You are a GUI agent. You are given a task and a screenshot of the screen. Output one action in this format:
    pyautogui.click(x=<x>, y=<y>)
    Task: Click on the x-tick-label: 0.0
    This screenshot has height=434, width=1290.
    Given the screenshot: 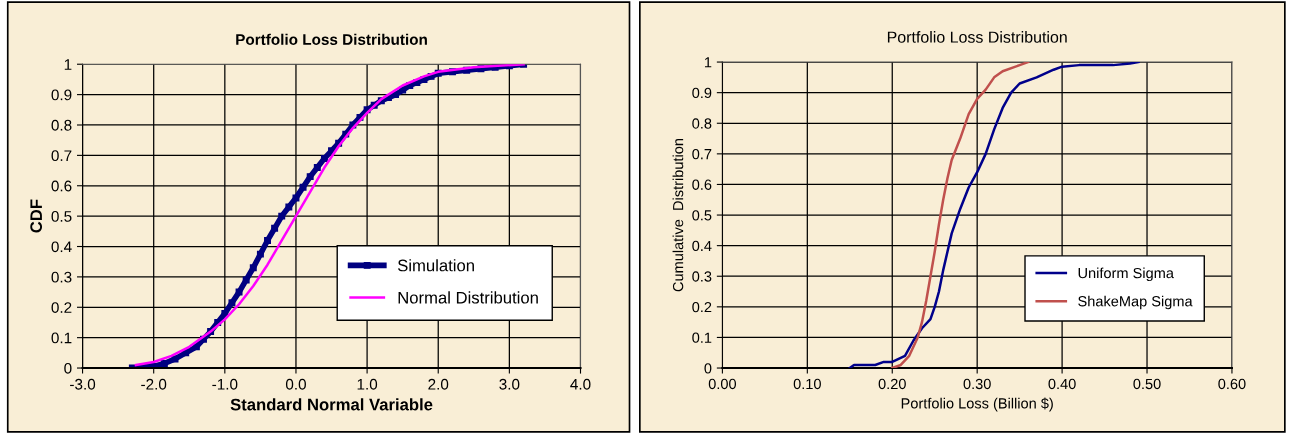 What is the action you would take?
    pyautogui.click(x=295, y=384)
    